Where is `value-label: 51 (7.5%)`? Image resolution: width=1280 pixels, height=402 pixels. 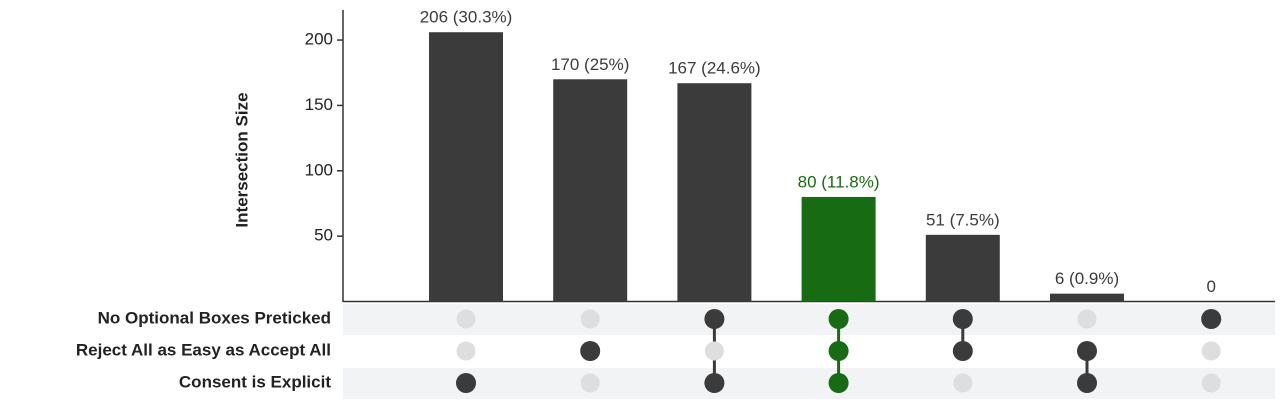
value-label: 51 (7.5%) is located at coordinates (963, 219).